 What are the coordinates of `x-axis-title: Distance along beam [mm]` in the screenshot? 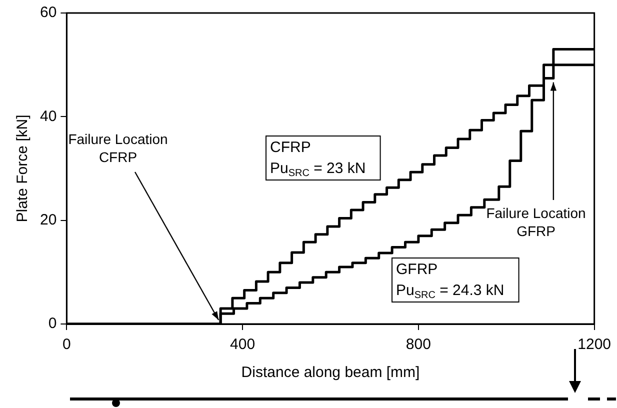 It's located at (330, 373).